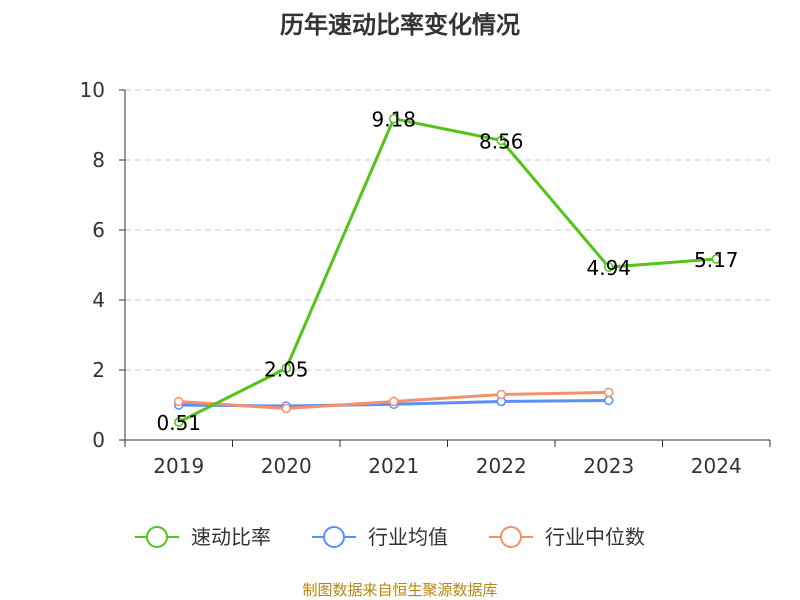 The image size is (800, 600). Describe the element at coordinates (98, 370) in the screenshot. I see `y-tick-label: 2` at that location.